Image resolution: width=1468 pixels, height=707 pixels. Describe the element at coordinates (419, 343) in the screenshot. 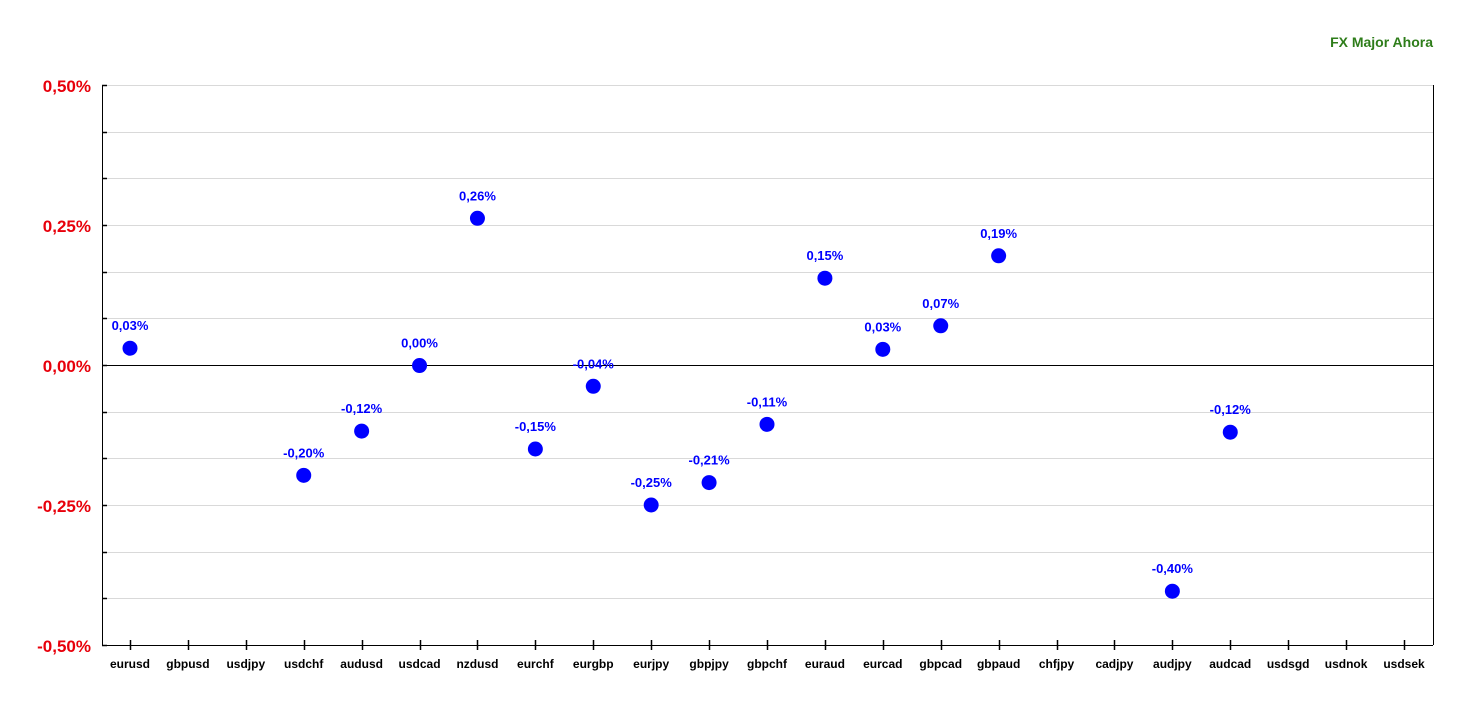

I see `data-label: 0,00%` at that location.